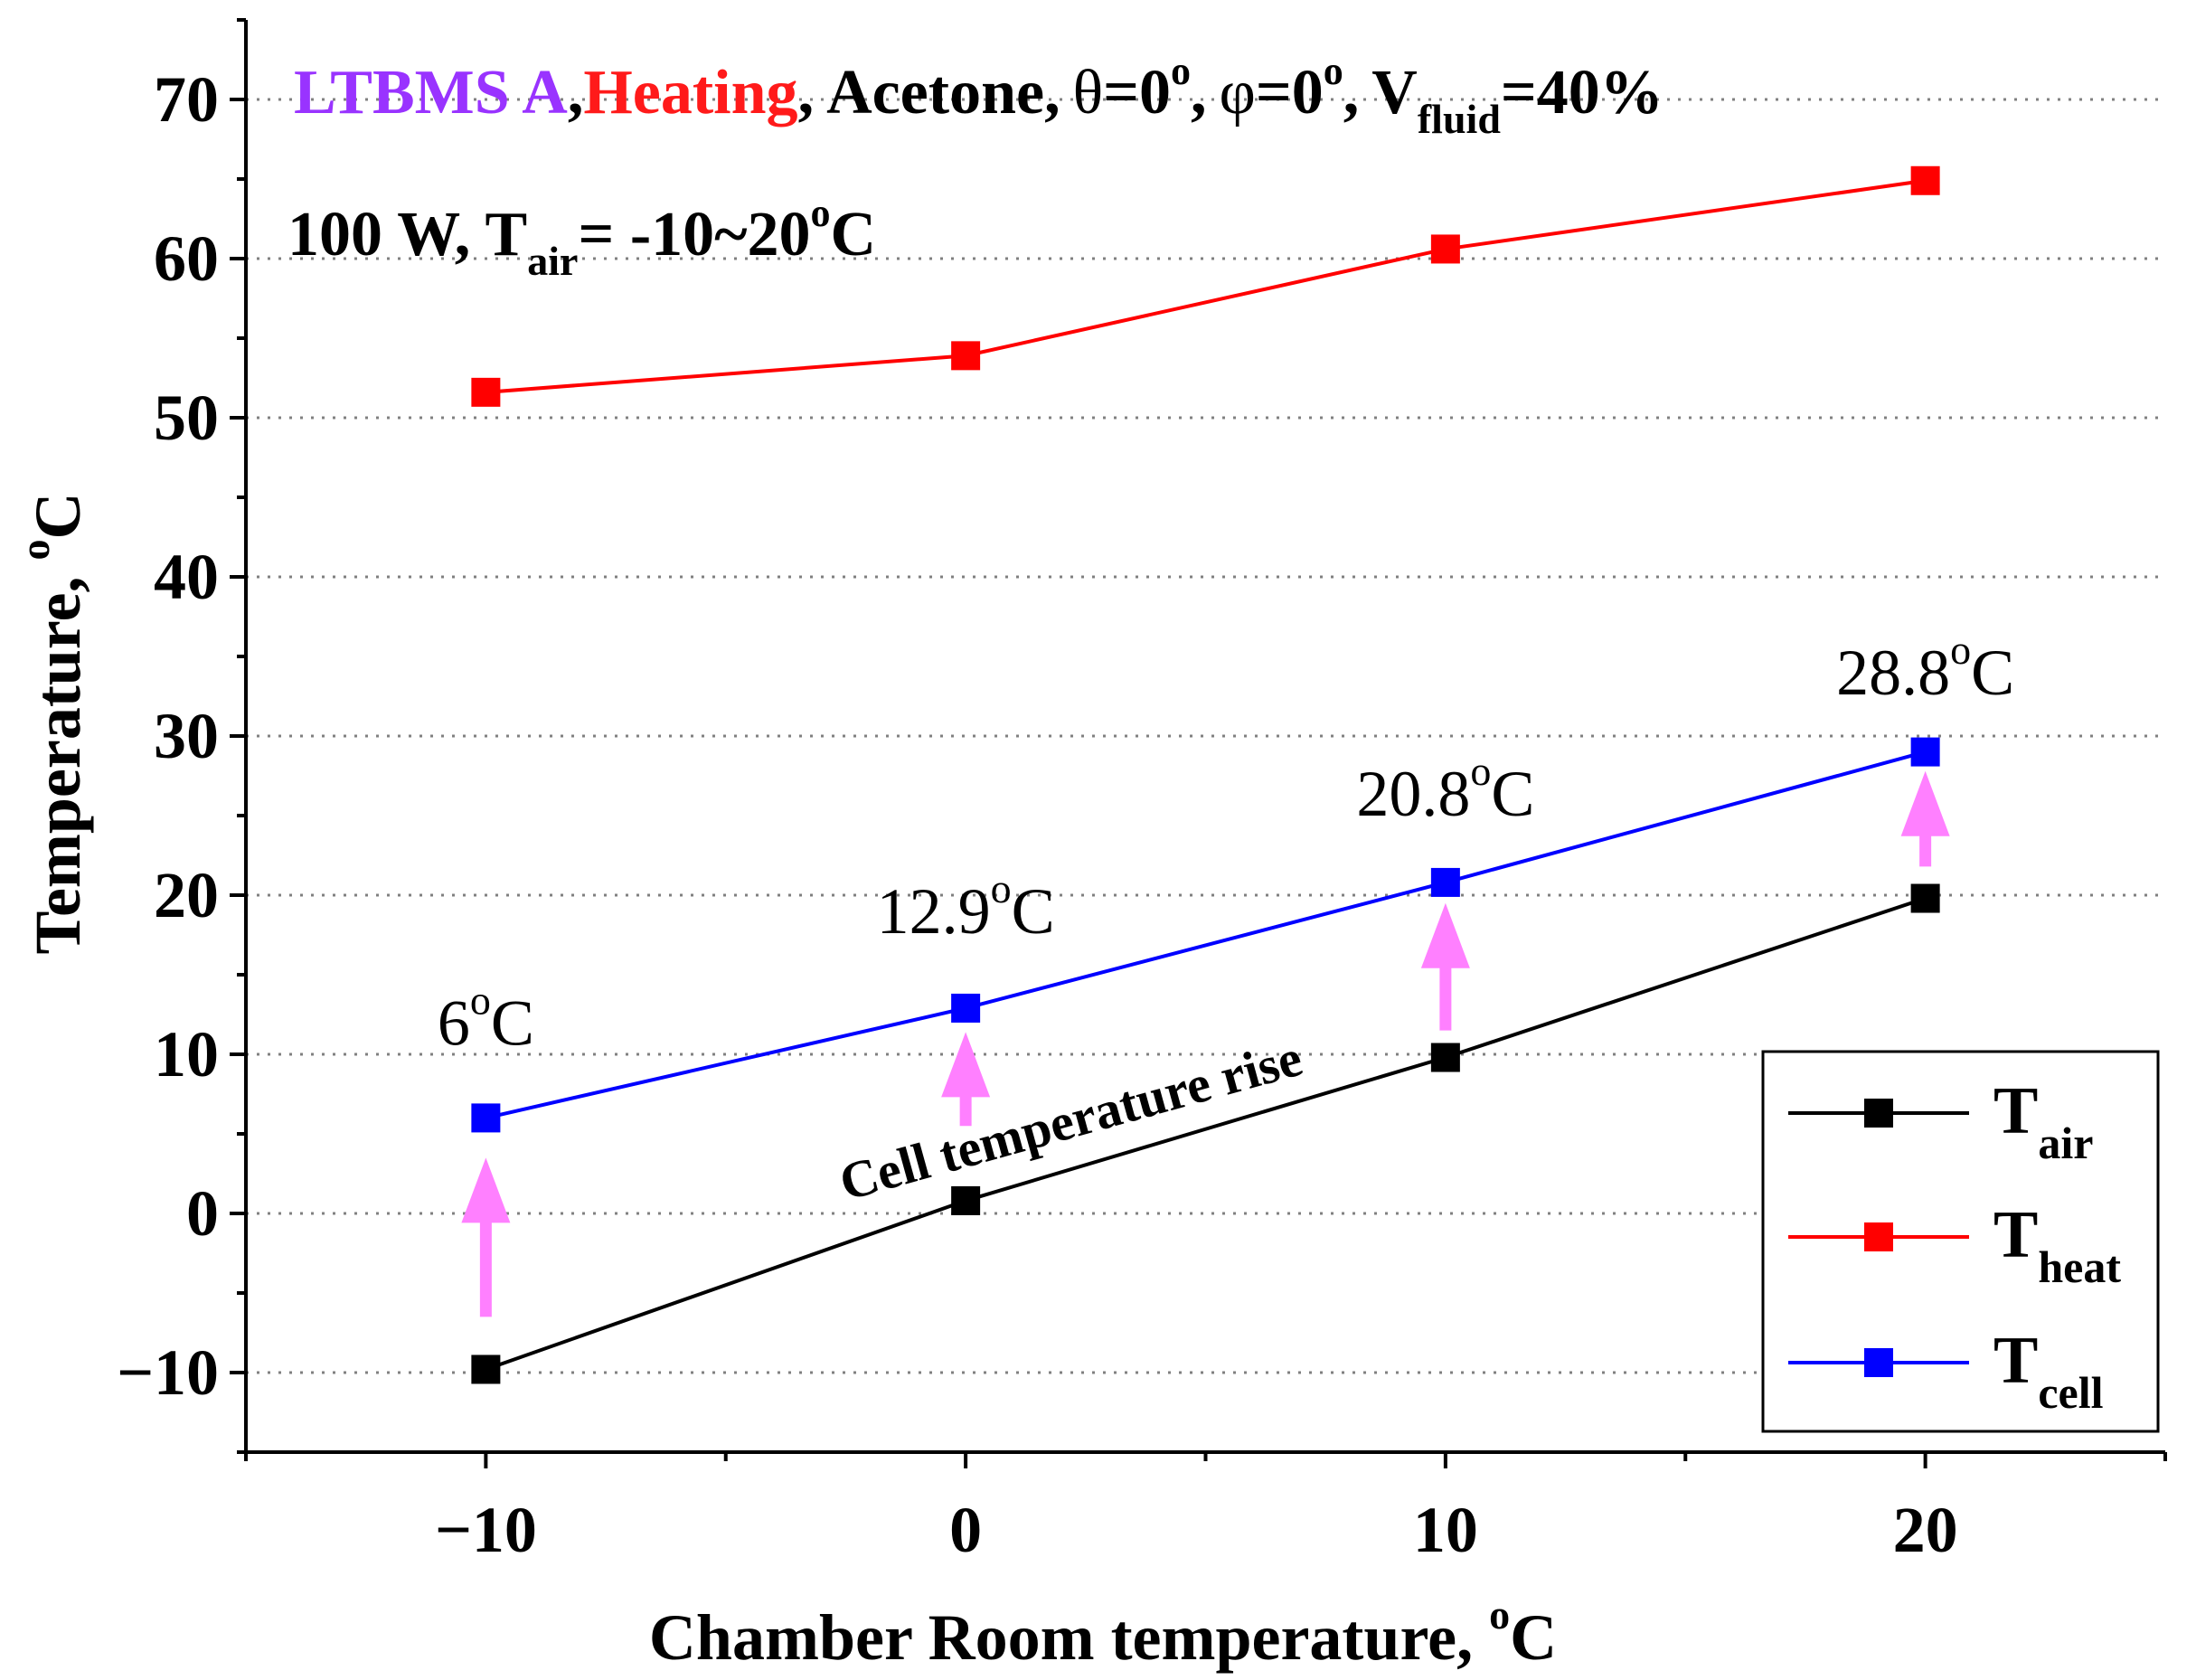  What do you see at coordinates (186, 100) in the screenshot?
I see `y-tick-label: 70` at bounding box center [186, 100].